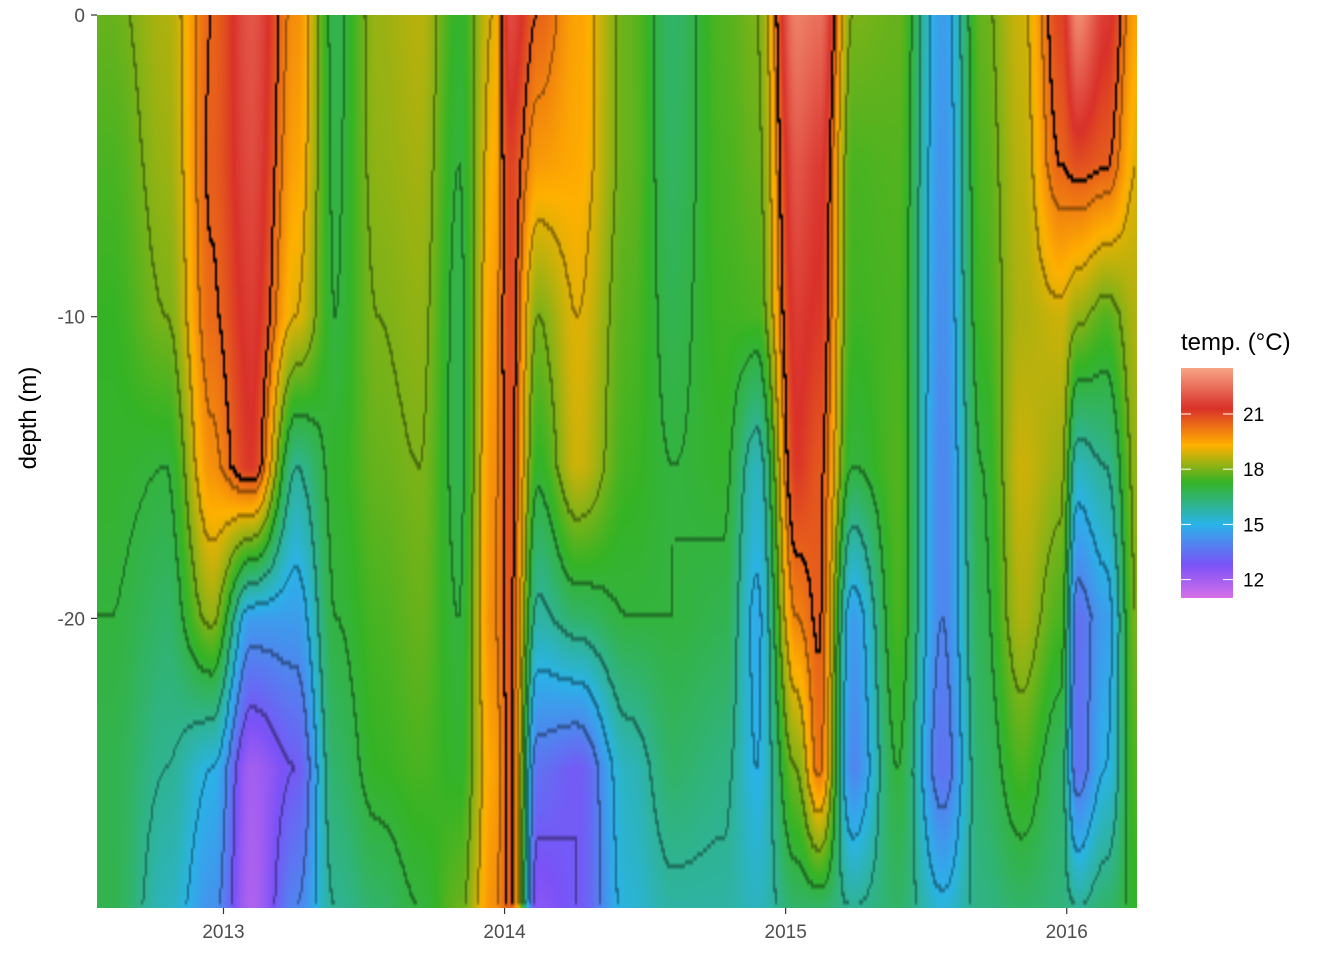  What do you see at coordinates (645, 925) in the screenshot?
I see `x-axis: 2013 2014 2015 2016` at bounding box center [645, 925].